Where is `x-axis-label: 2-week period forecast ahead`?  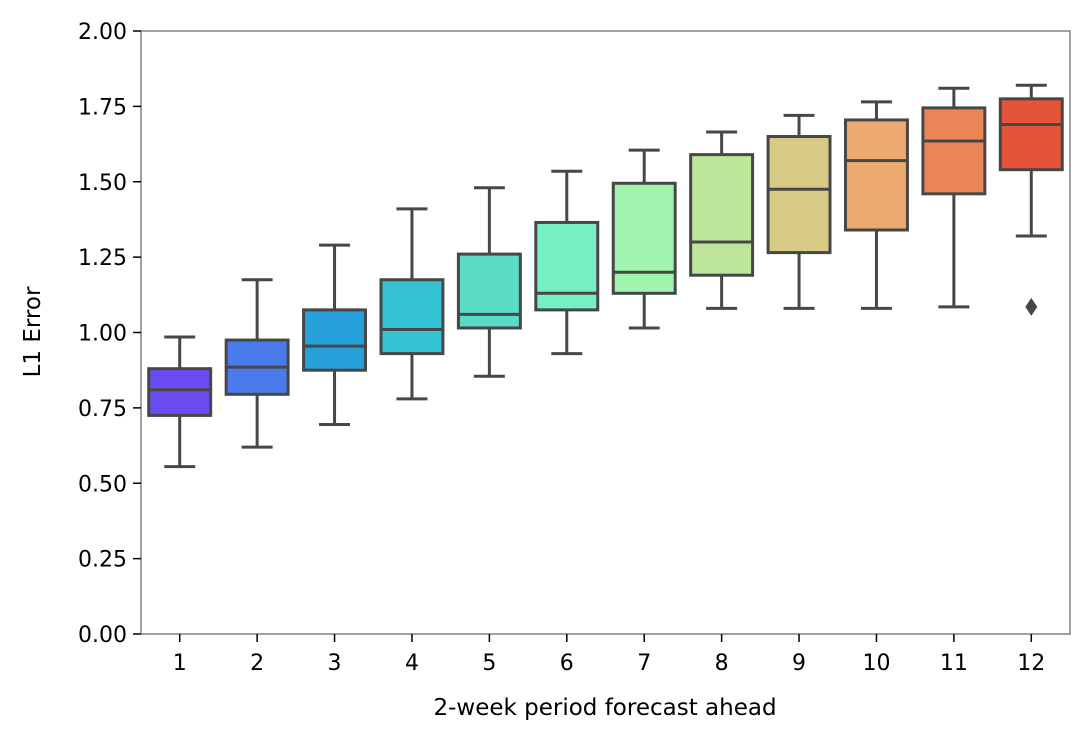 x-axis-label: 2-week period forecast ahead is located at coordinates (604, 708).